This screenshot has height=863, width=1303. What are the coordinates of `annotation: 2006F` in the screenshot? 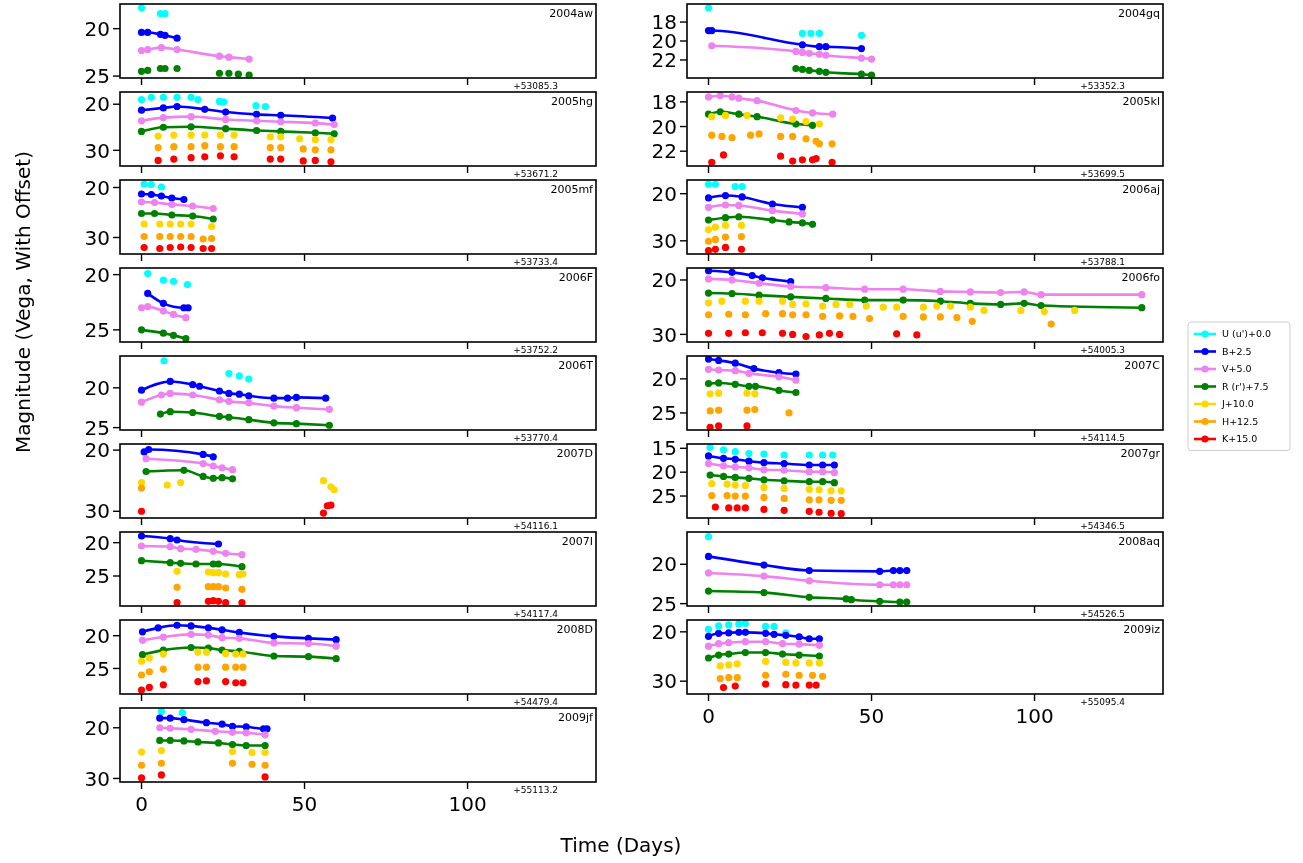 It's located at (575, 277).